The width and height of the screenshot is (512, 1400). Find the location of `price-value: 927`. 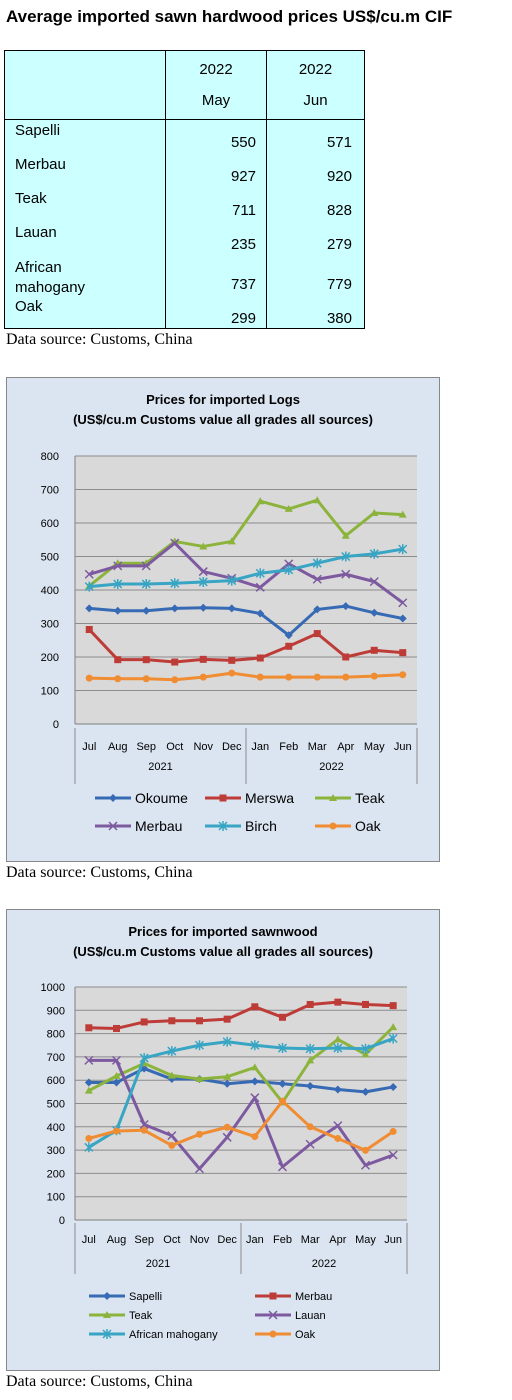

price-value: 927 is located at coordinates (243, 176).